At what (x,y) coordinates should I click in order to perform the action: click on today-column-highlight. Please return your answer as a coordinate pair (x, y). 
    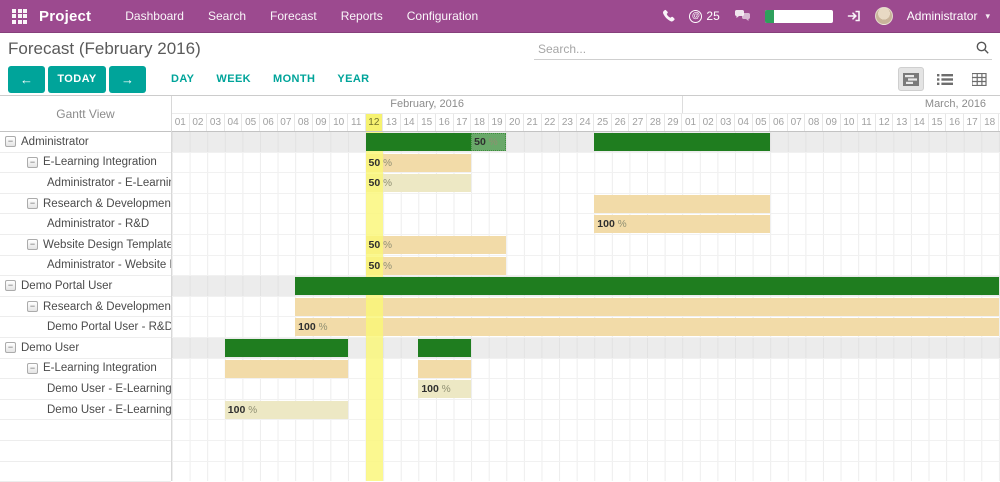
    Looking at the image, I should click on (374, 306).